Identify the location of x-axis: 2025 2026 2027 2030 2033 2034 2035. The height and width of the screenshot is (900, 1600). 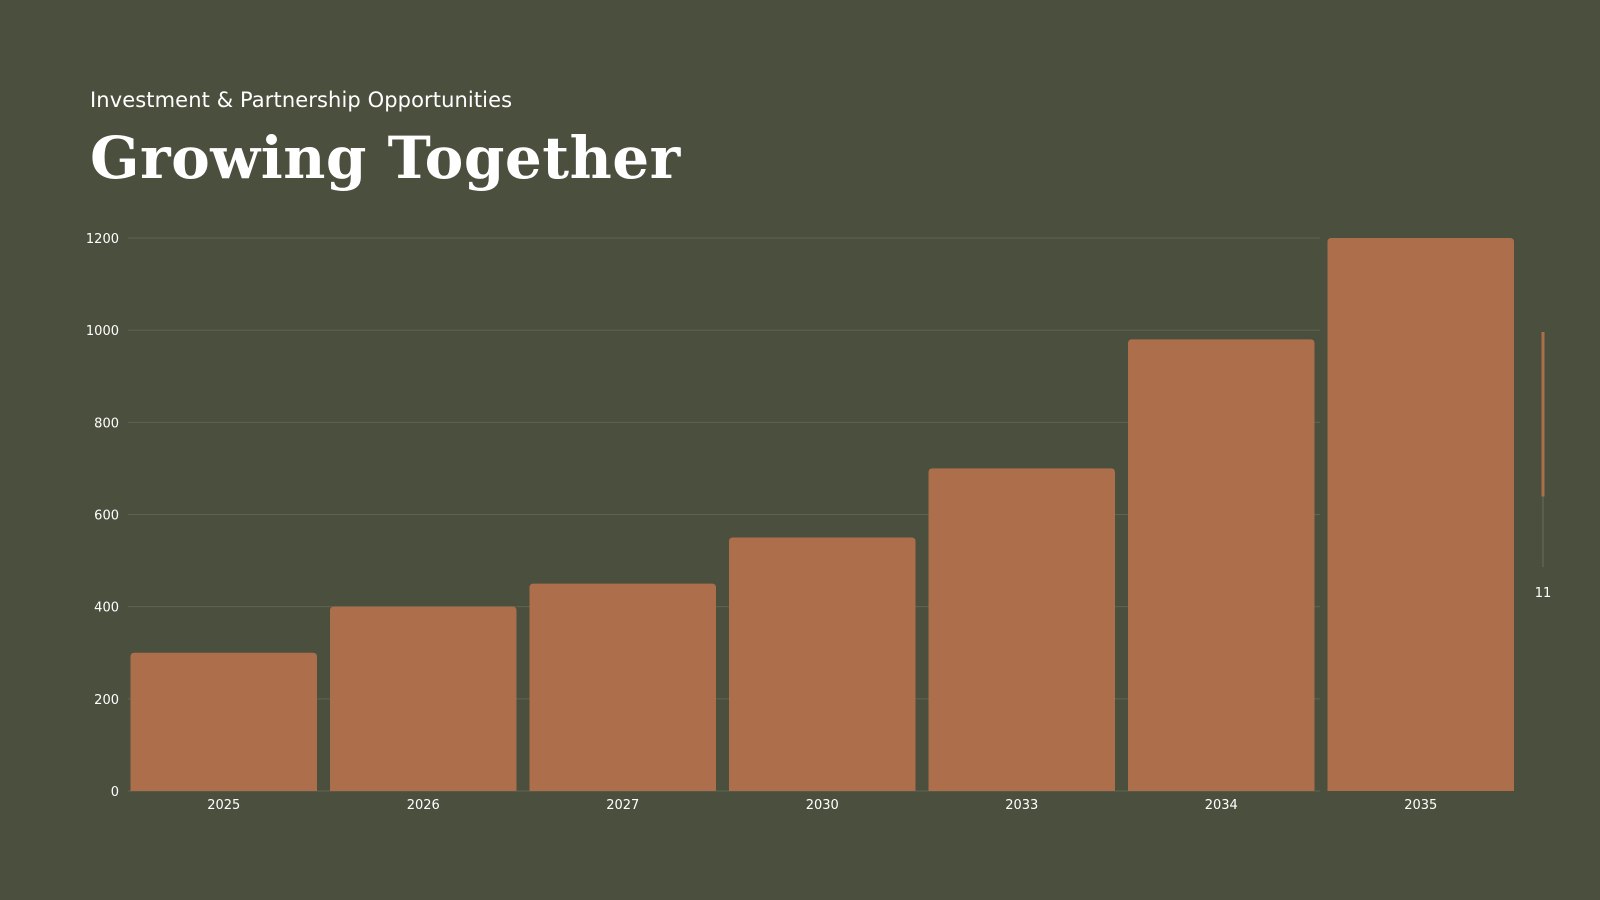
(822, 805).